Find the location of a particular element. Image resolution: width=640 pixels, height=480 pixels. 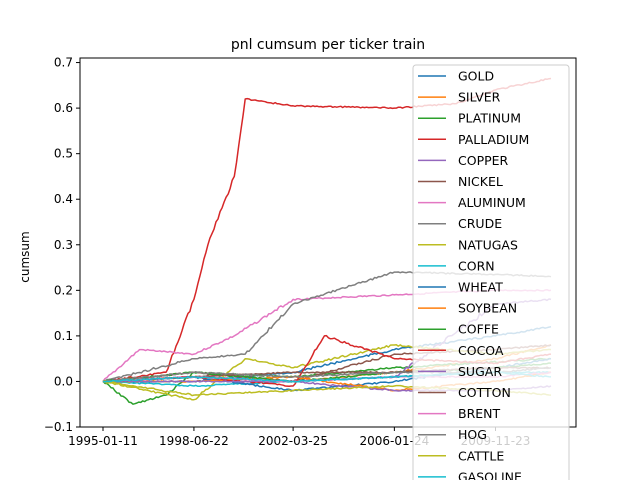

y-tick-label: 0.7 is located at coordinates (63, 63).